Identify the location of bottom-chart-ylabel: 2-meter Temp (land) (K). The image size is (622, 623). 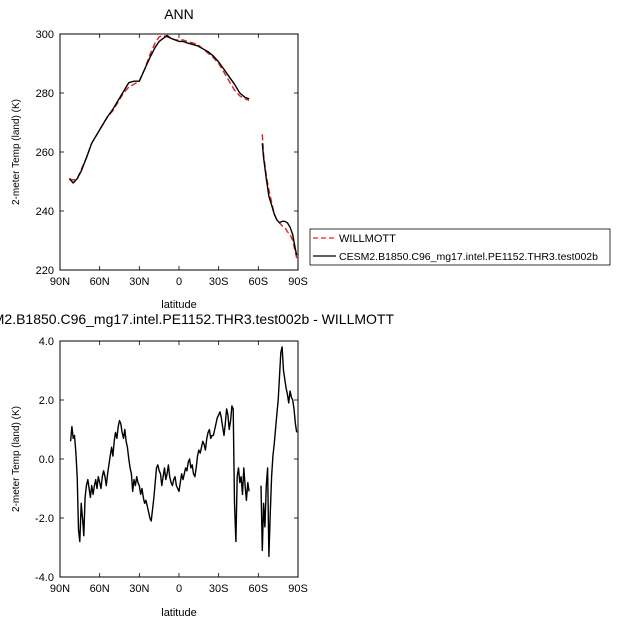
(16, 459).